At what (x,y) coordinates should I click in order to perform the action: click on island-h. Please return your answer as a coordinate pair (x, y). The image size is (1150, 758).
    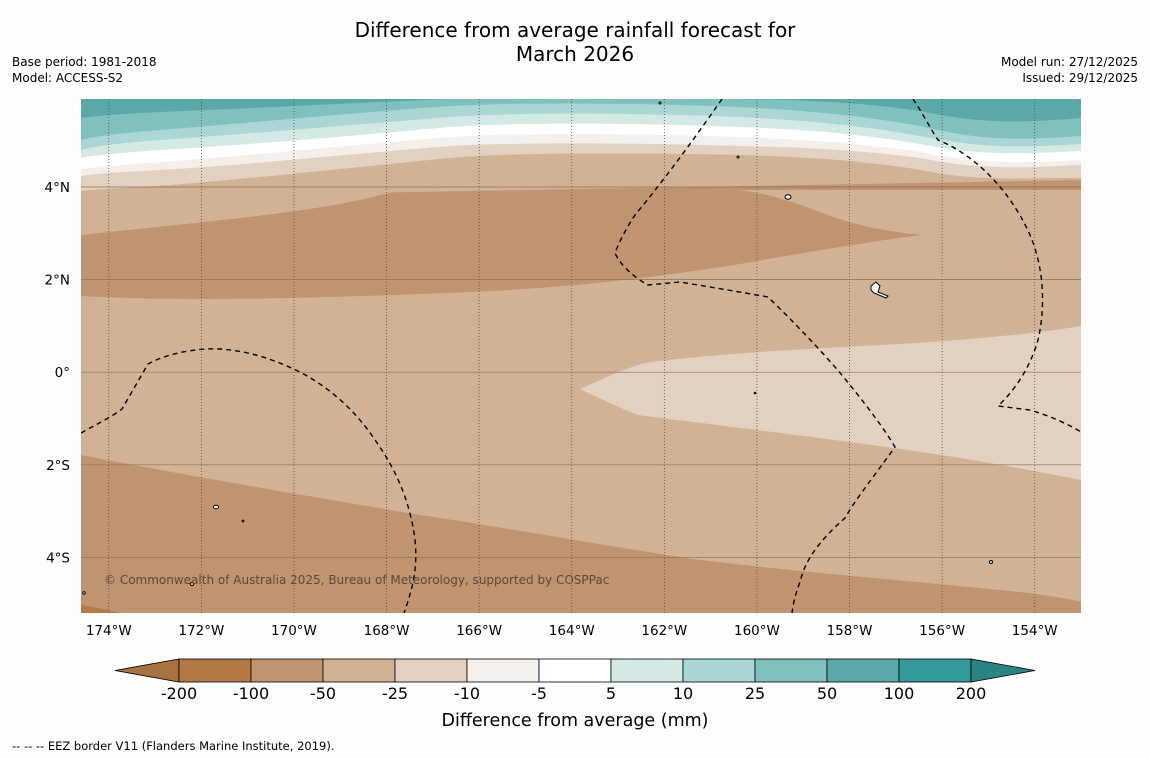
    Looking at the image, I should click on (991, 562).